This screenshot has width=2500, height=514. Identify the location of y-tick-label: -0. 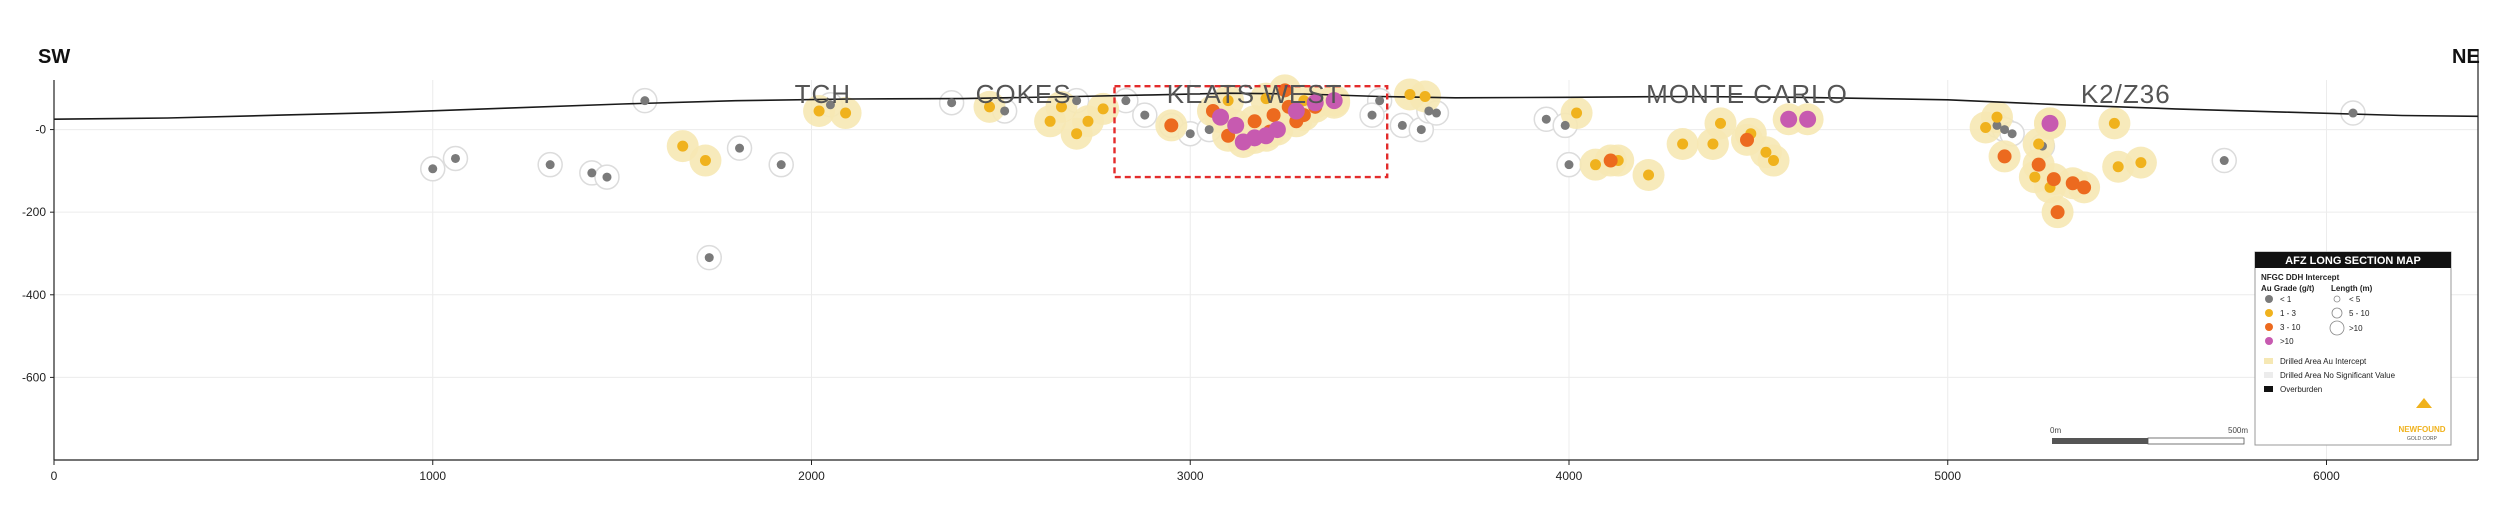
(40, 130).